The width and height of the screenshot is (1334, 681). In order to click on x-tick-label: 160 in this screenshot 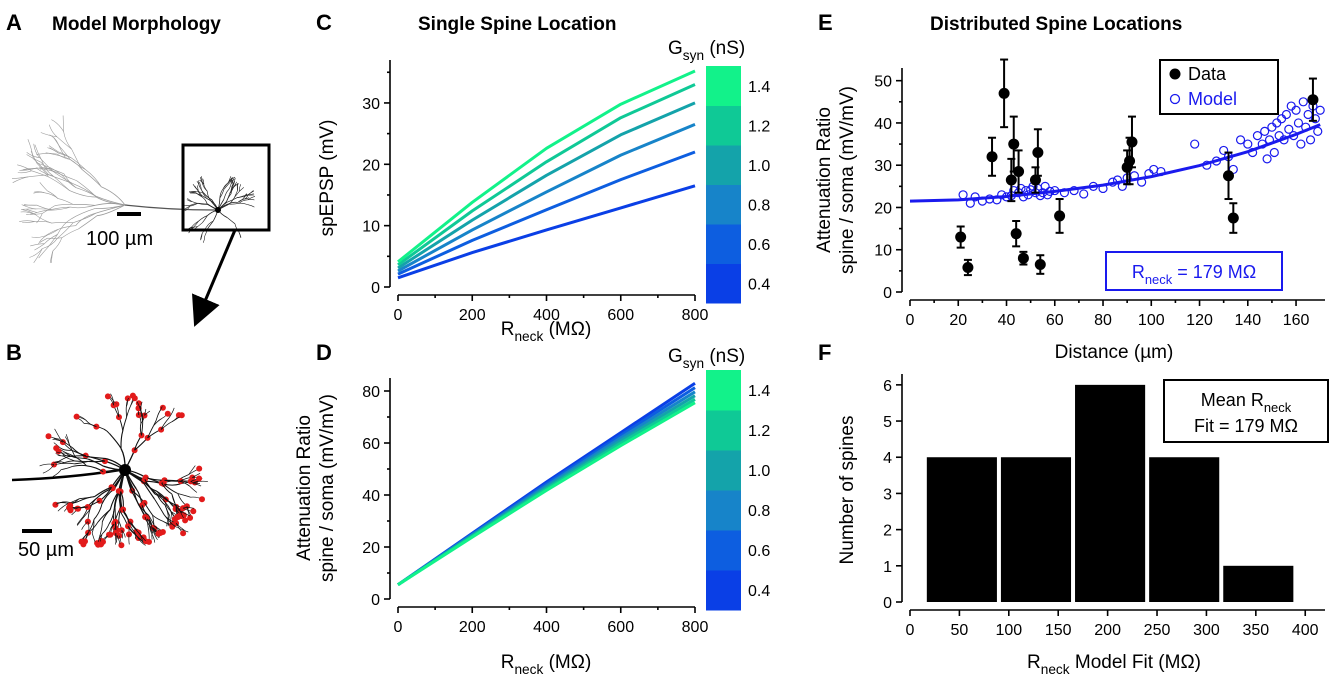, I will do `click(1296, 320)`.